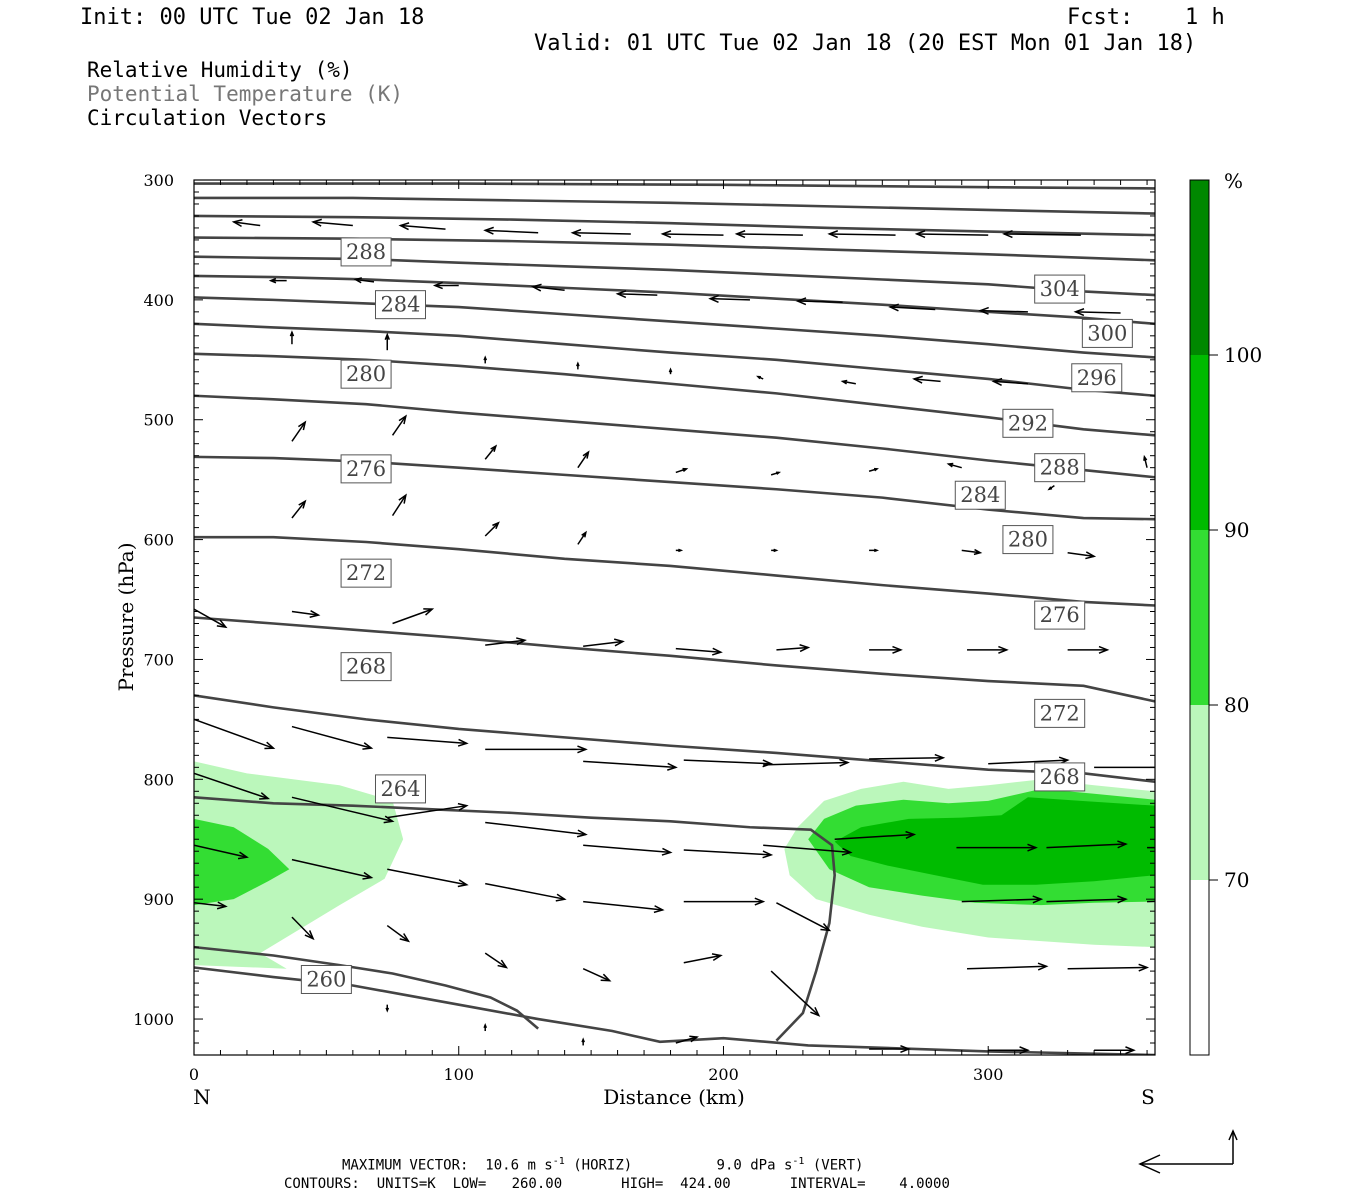 This screenshot has height=1200, width=1350. What do you see at coordinates (1188, 1151) in the screenshot?
I see `reference-vector-arrows` at bounding box center [1188, 1151].